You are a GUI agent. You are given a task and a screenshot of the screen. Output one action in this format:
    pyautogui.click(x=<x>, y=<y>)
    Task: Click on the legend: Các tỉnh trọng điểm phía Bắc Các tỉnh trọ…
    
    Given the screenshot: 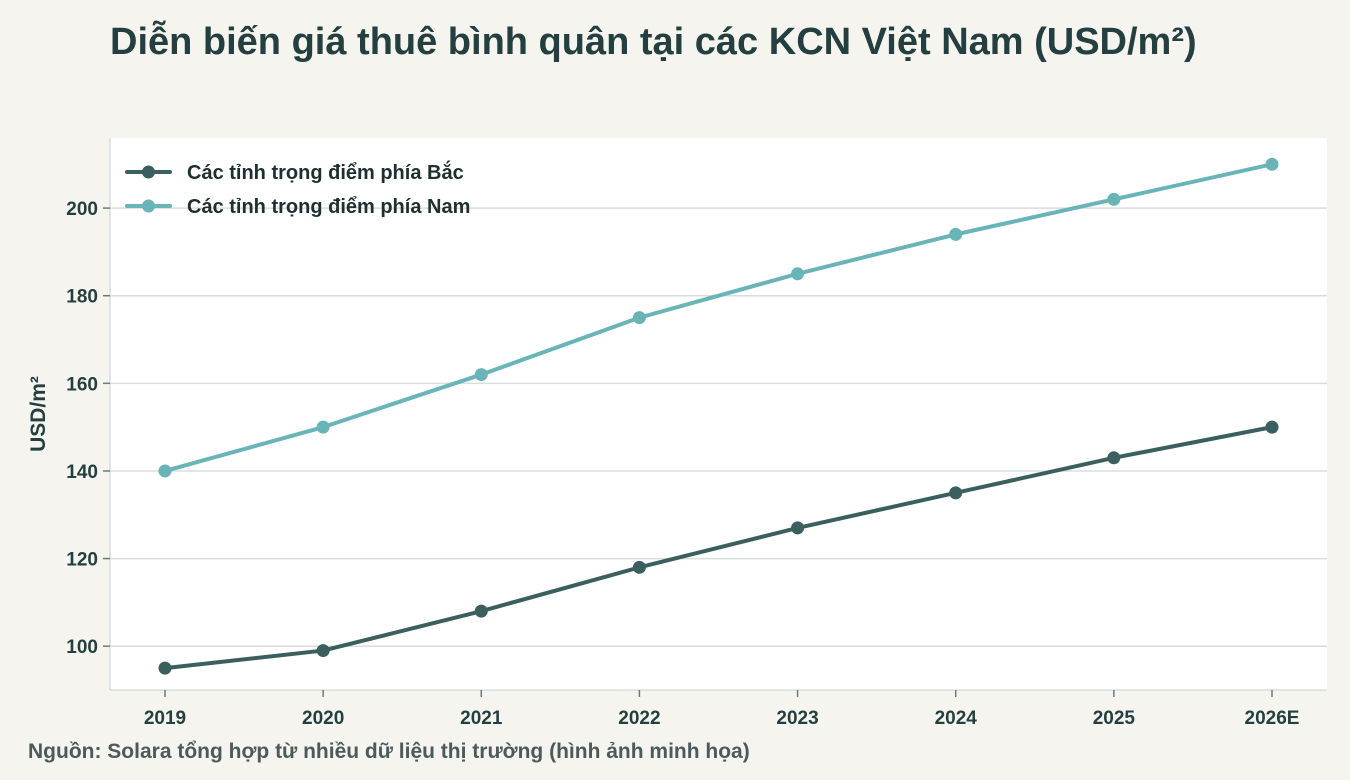 What is the action you would take?
    pyautogui.click(x=297, y=189)
    